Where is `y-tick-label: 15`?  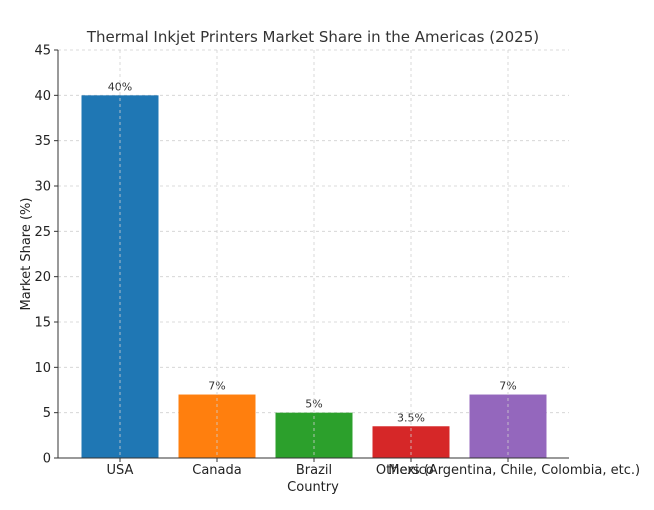
y-tick-label: 15 is located at coordinates (42, 323).